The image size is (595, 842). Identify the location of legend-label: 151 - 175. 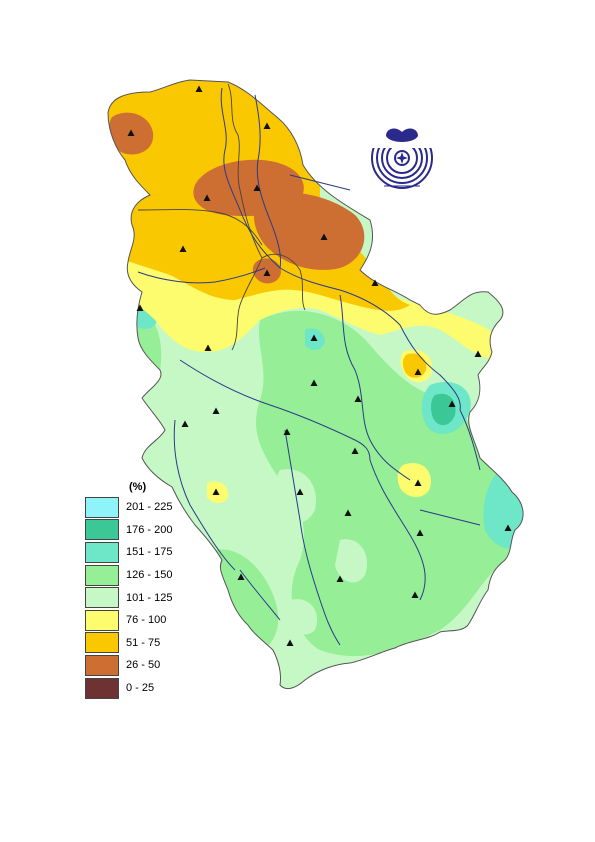
(149, 552).